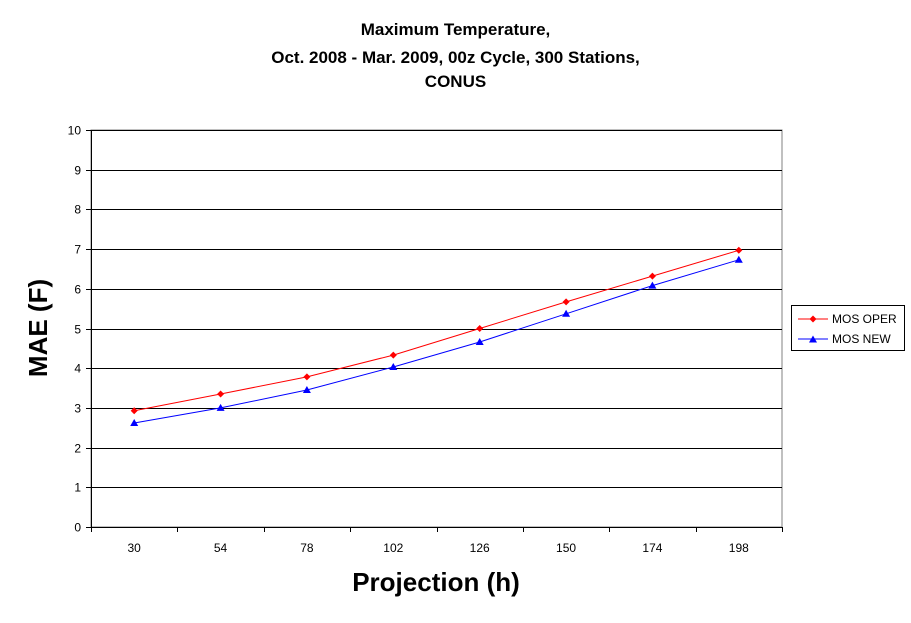  I want to click on legend-swatch-mos-new, so click(813, 339).